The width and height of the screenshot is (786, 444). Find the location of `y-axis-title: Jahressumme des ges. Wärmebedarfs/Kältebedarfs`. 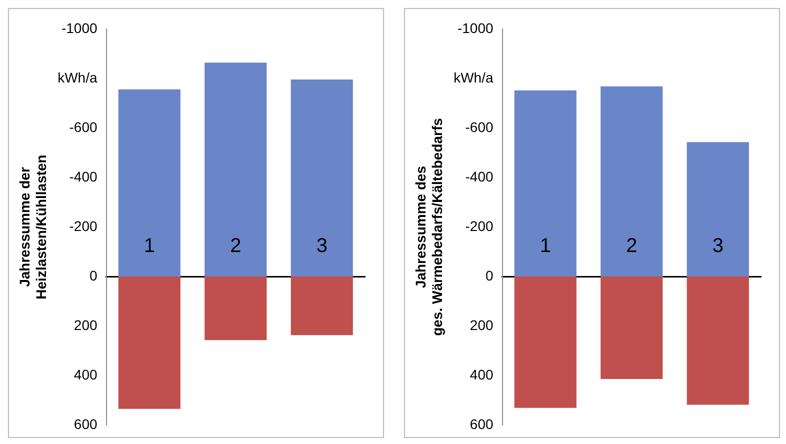

y-axis-title: Jahressumme des ges. Wärmebedarfs/Kältebedarfs is located at coordinates (429, 227).